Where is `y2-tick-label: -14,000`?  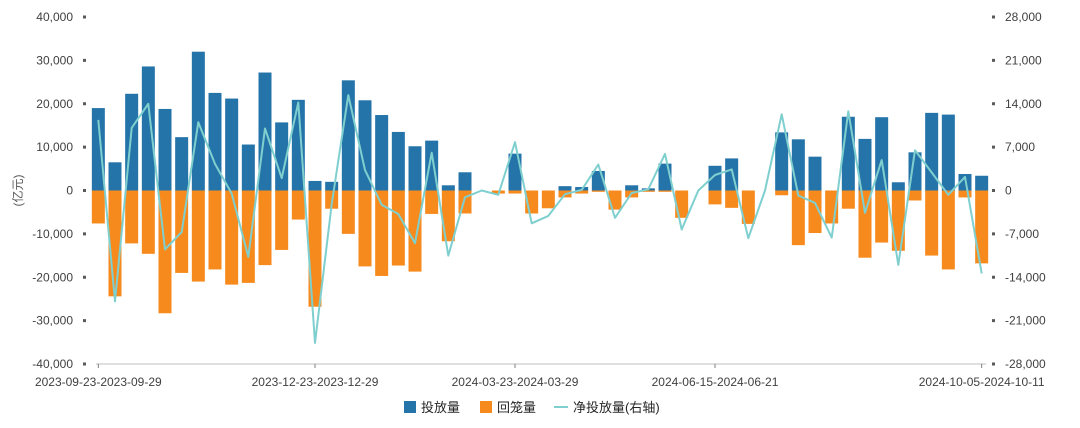 y2-tick-label: -14,000 is located at coordinates (1025, 277).